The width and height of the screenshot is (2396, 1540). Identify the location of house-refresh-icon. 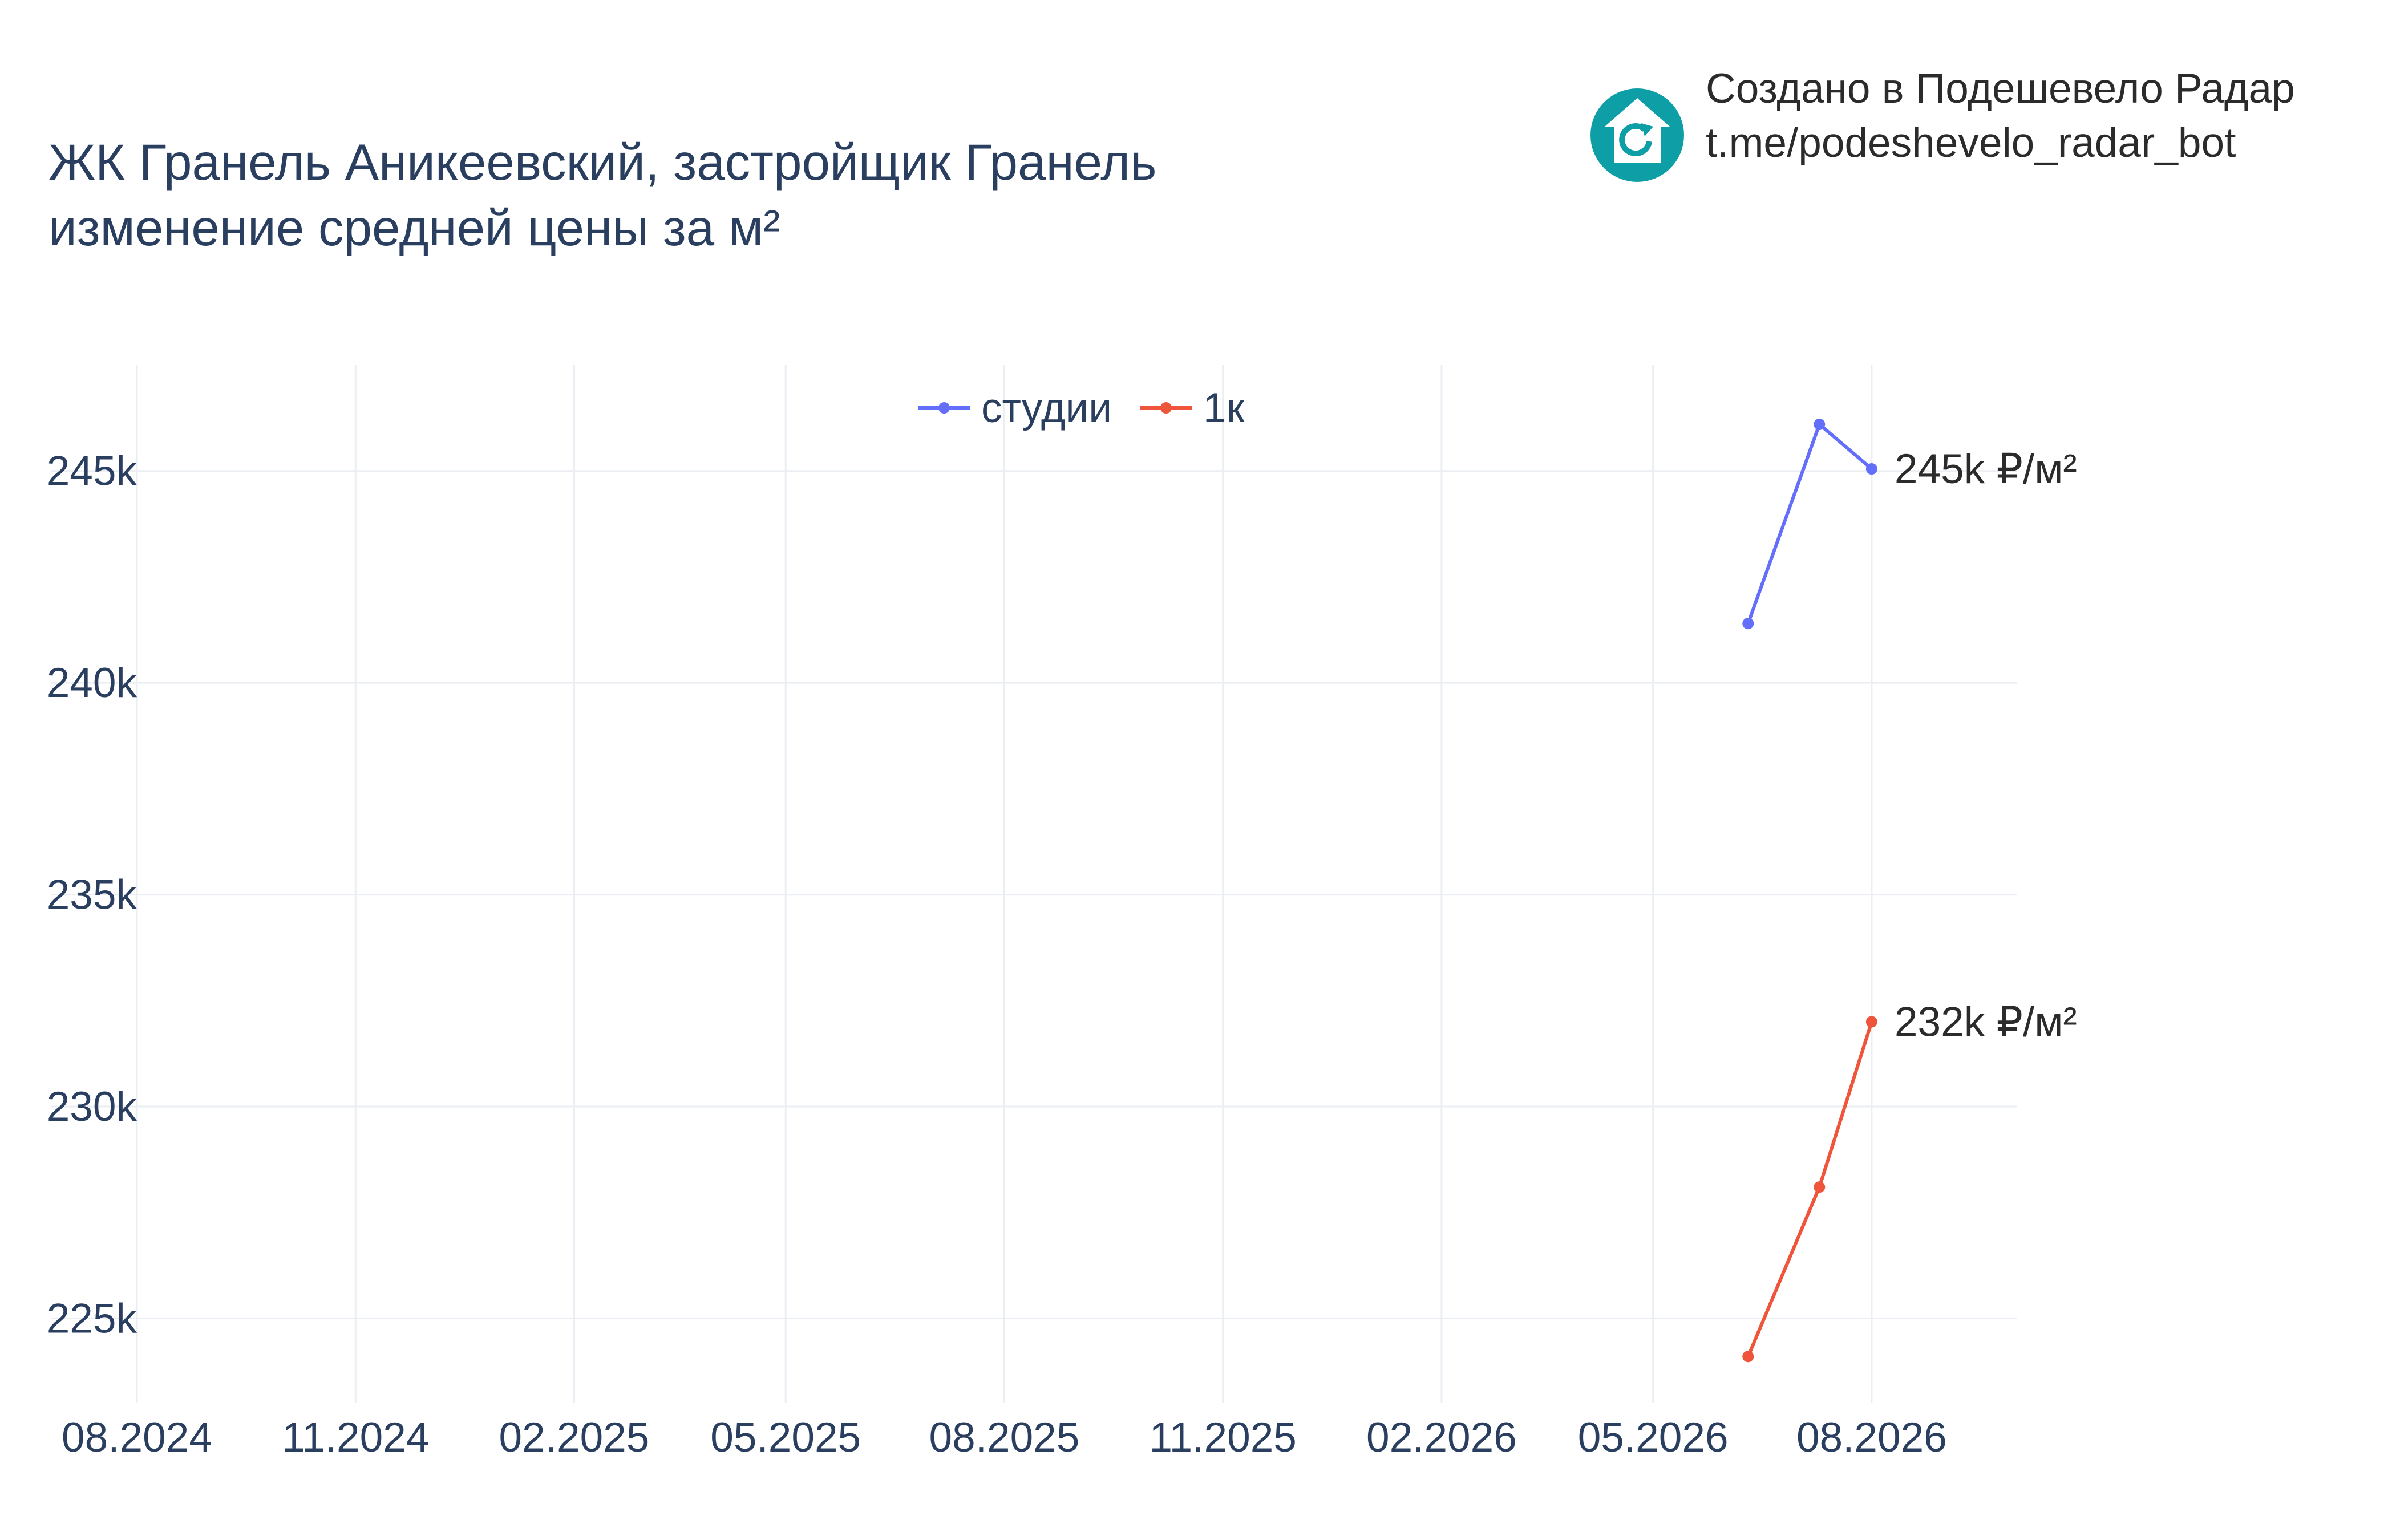
(1637, 135).